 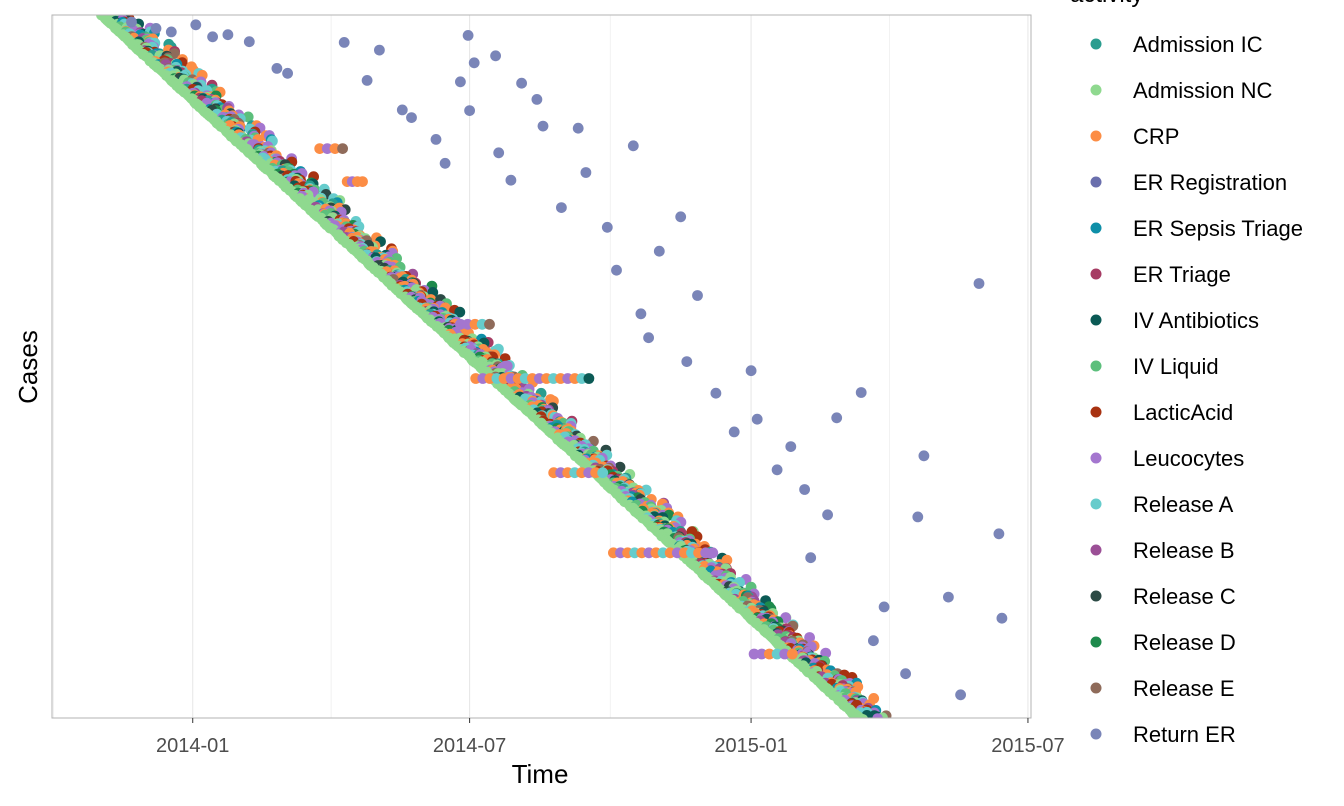 I want to click on legend-item: ER Triage, so click(x=1160, y=274).